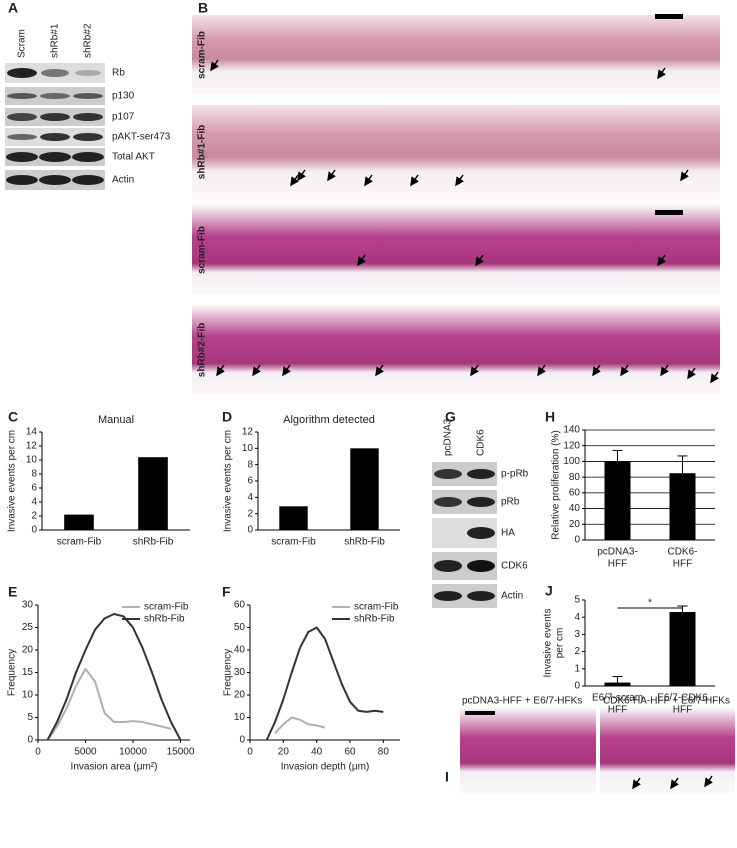 Image resolution: width=737 pixels, height=848 pixels. I want to click on blot-a, so click(55, 126).